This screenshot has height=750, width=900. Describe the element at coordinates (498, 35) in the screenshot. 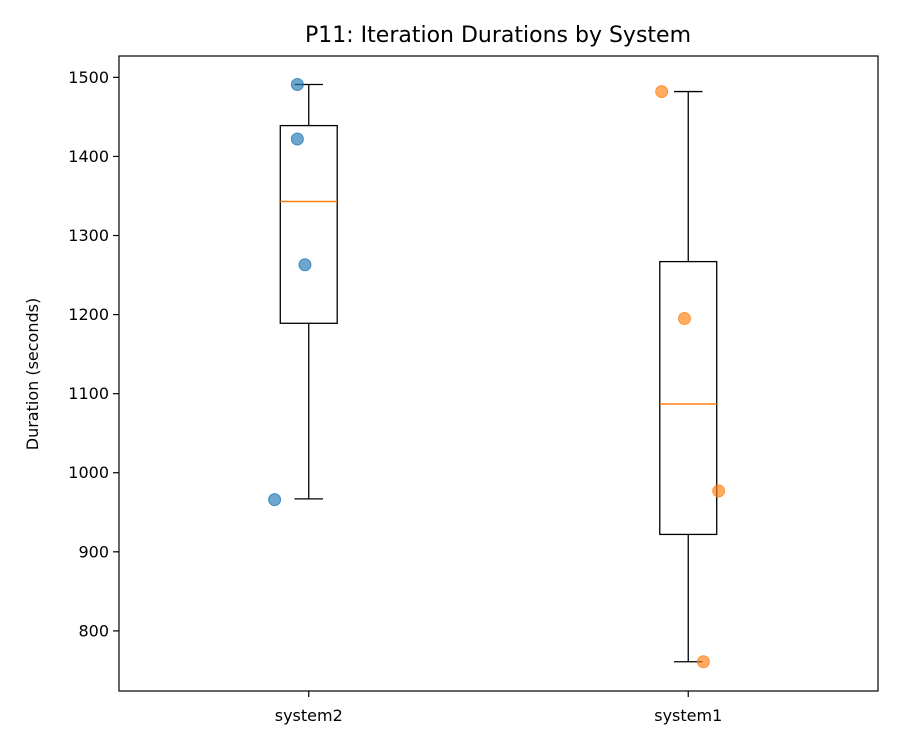

I see `chart-title: P11: Iteration Durations by System` at that location.